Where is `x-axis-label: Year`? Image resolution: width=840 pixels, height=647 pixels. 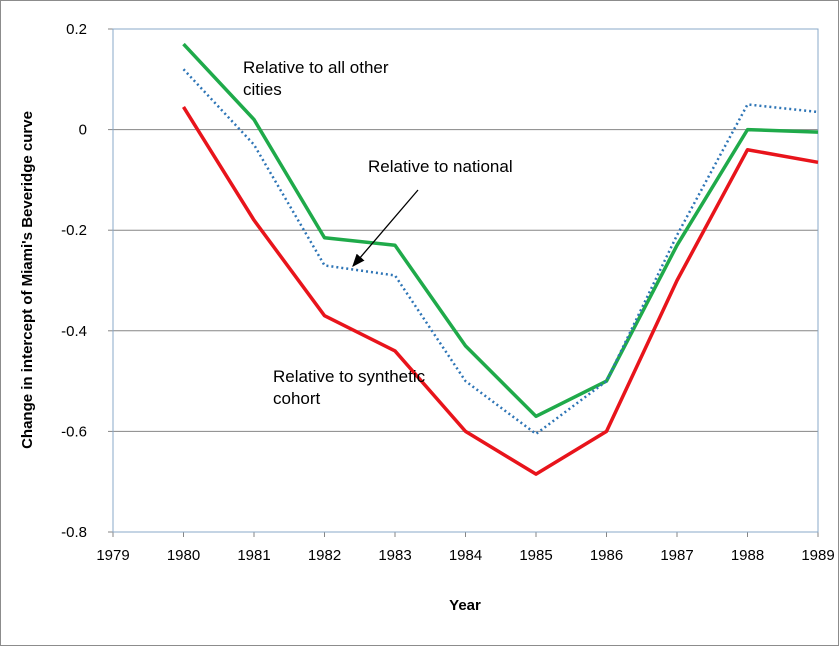
x-axis-label: Year is located at coordinates (465, 605).